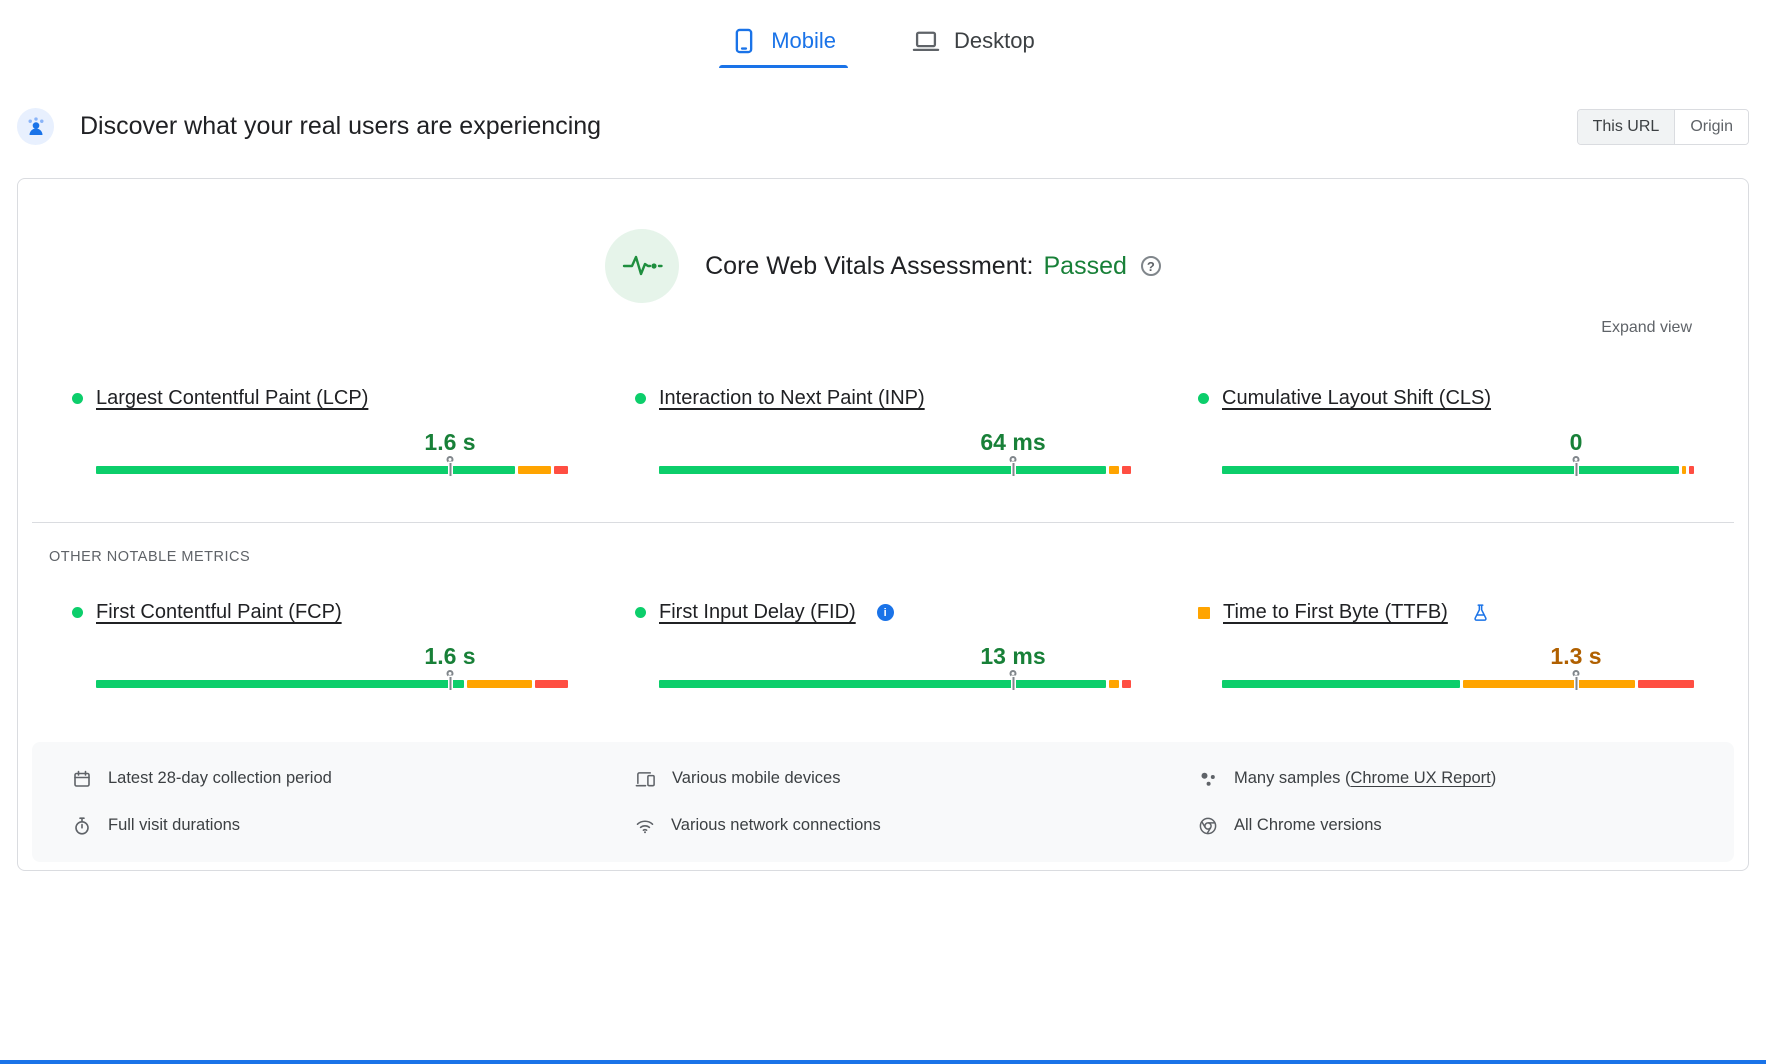 The image size is (1766, 1064). What do you see at coordinates (642, 266) in the screenshot?
I see `pulse-icon` at bounding box center [642, 266].